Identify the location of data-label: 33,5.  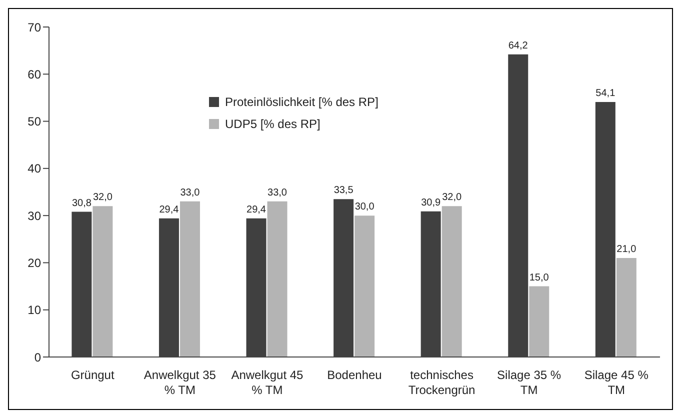
(344, 190).